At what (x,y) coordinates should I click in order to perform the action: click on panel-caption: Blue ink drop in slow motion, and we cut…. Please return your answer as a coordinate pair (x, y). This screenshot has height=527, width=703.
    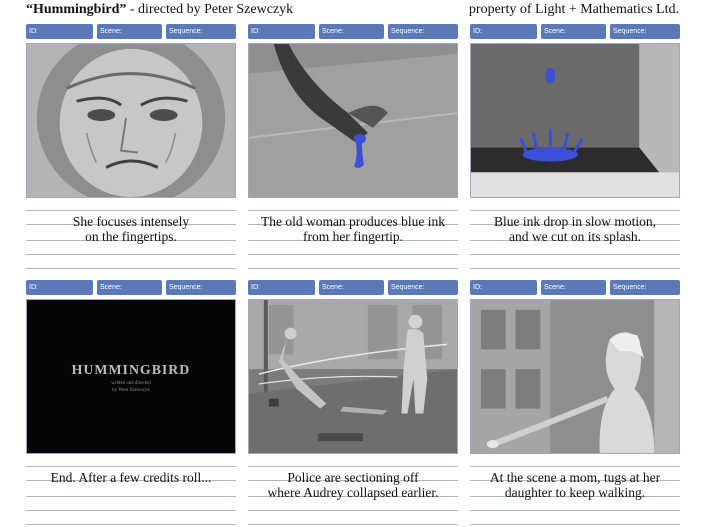
    Looking at the image, I should click on (575, 229).